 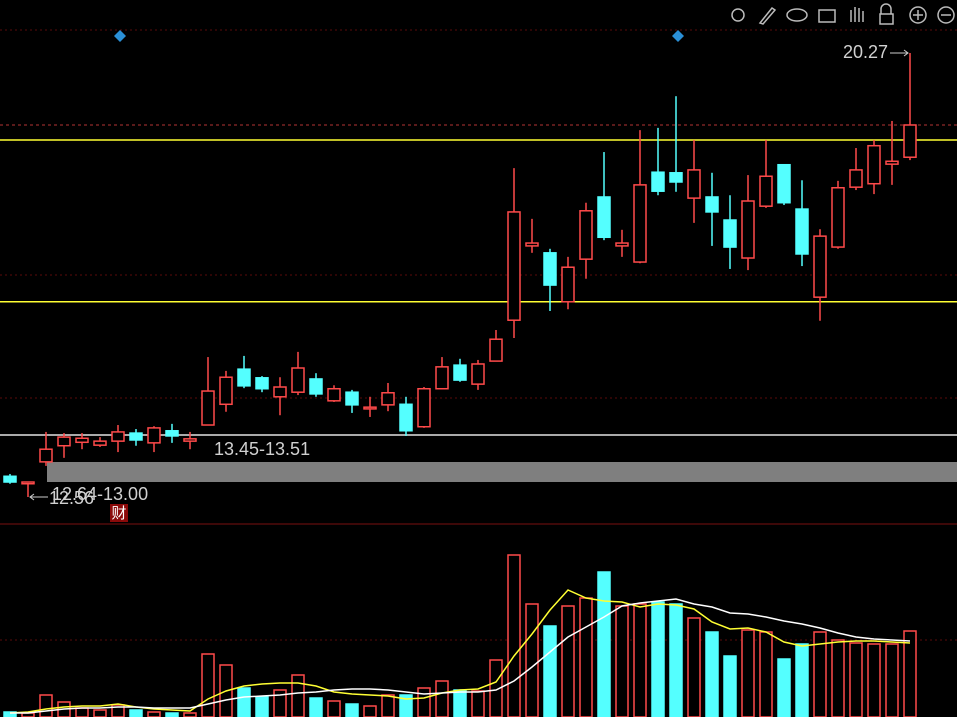 What do you see at coordinates (946, 15) in the screenshot?
I see `zoom-out-icon` at bounding box center [946, 15].